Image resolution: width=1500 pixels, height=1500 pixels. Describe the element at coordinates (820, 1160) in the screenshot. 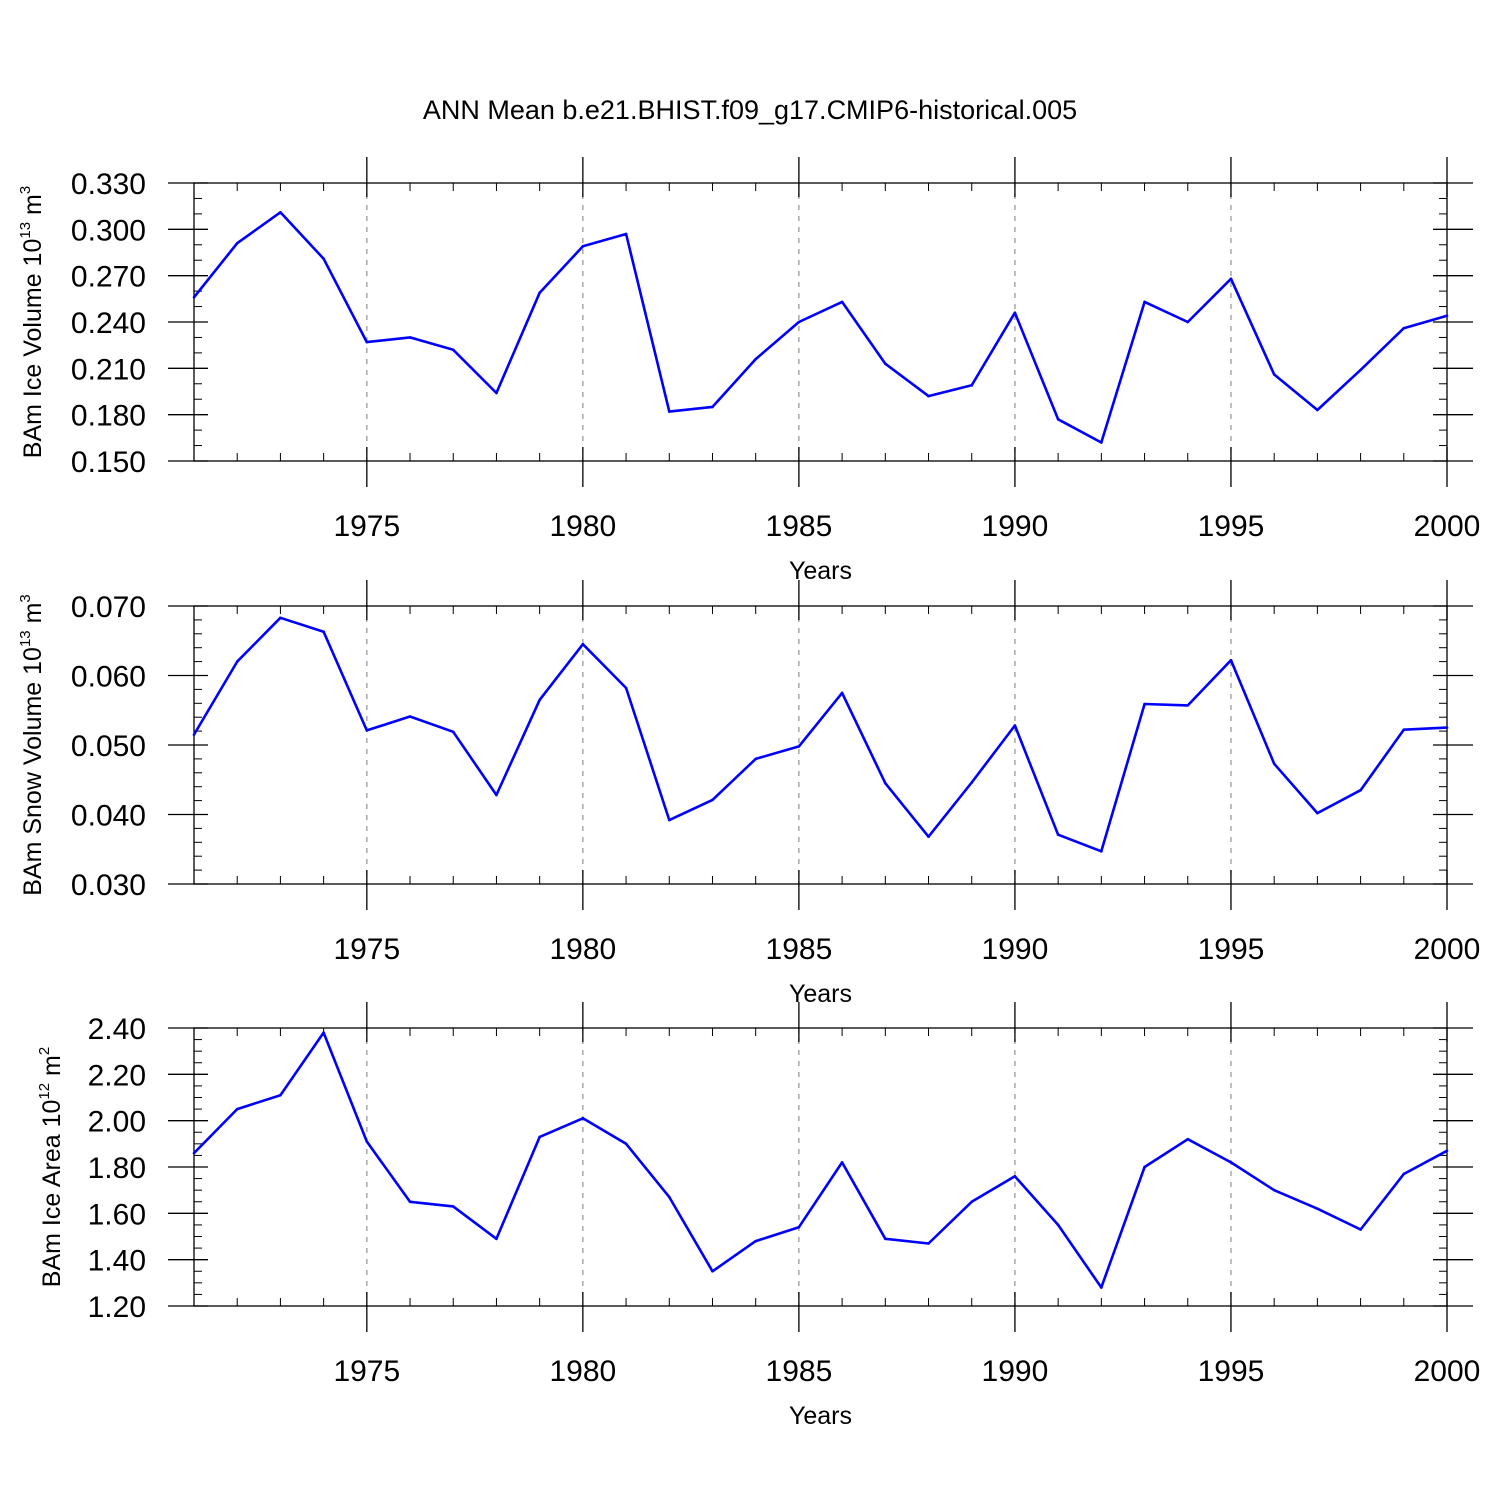

I see `ice-area-series-line` at that location.